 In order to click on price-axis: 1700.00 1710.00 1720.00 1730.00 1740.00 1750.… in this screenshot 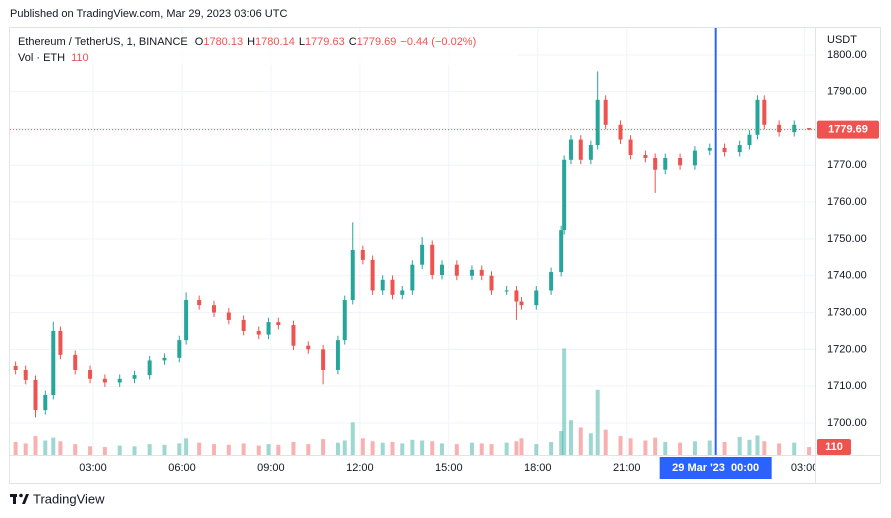, I will do `click(847, 239)`.